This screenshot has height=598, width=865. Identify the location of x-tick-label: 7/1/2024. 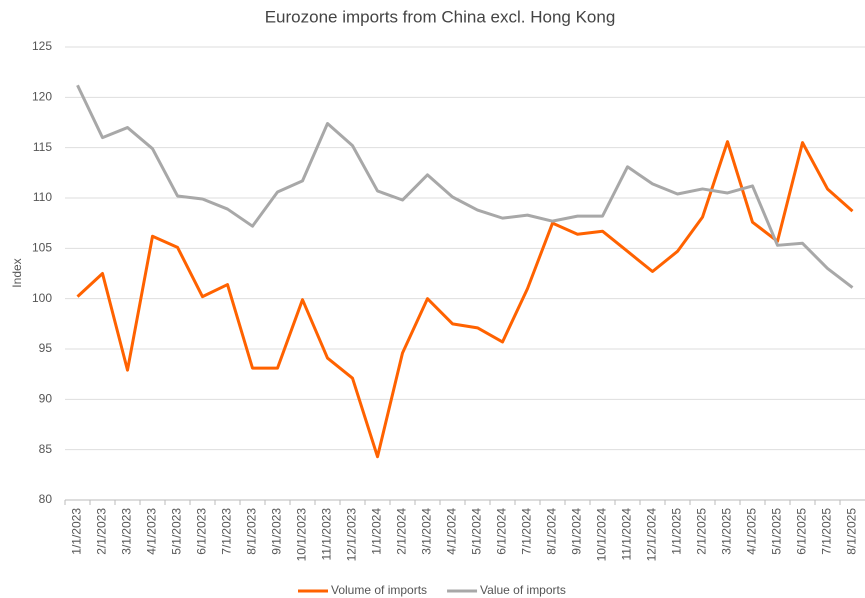
(527, 531).